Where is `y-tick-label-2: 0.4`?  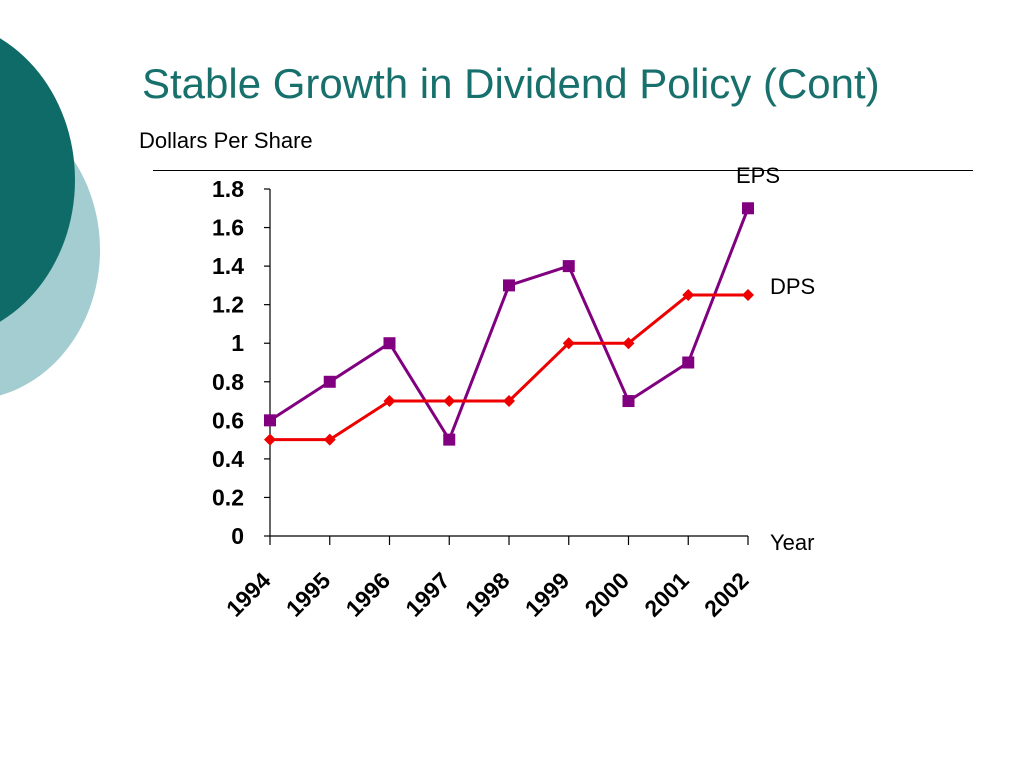
y-tick-label-2: 0.4 is located at coordinates (228, 459).